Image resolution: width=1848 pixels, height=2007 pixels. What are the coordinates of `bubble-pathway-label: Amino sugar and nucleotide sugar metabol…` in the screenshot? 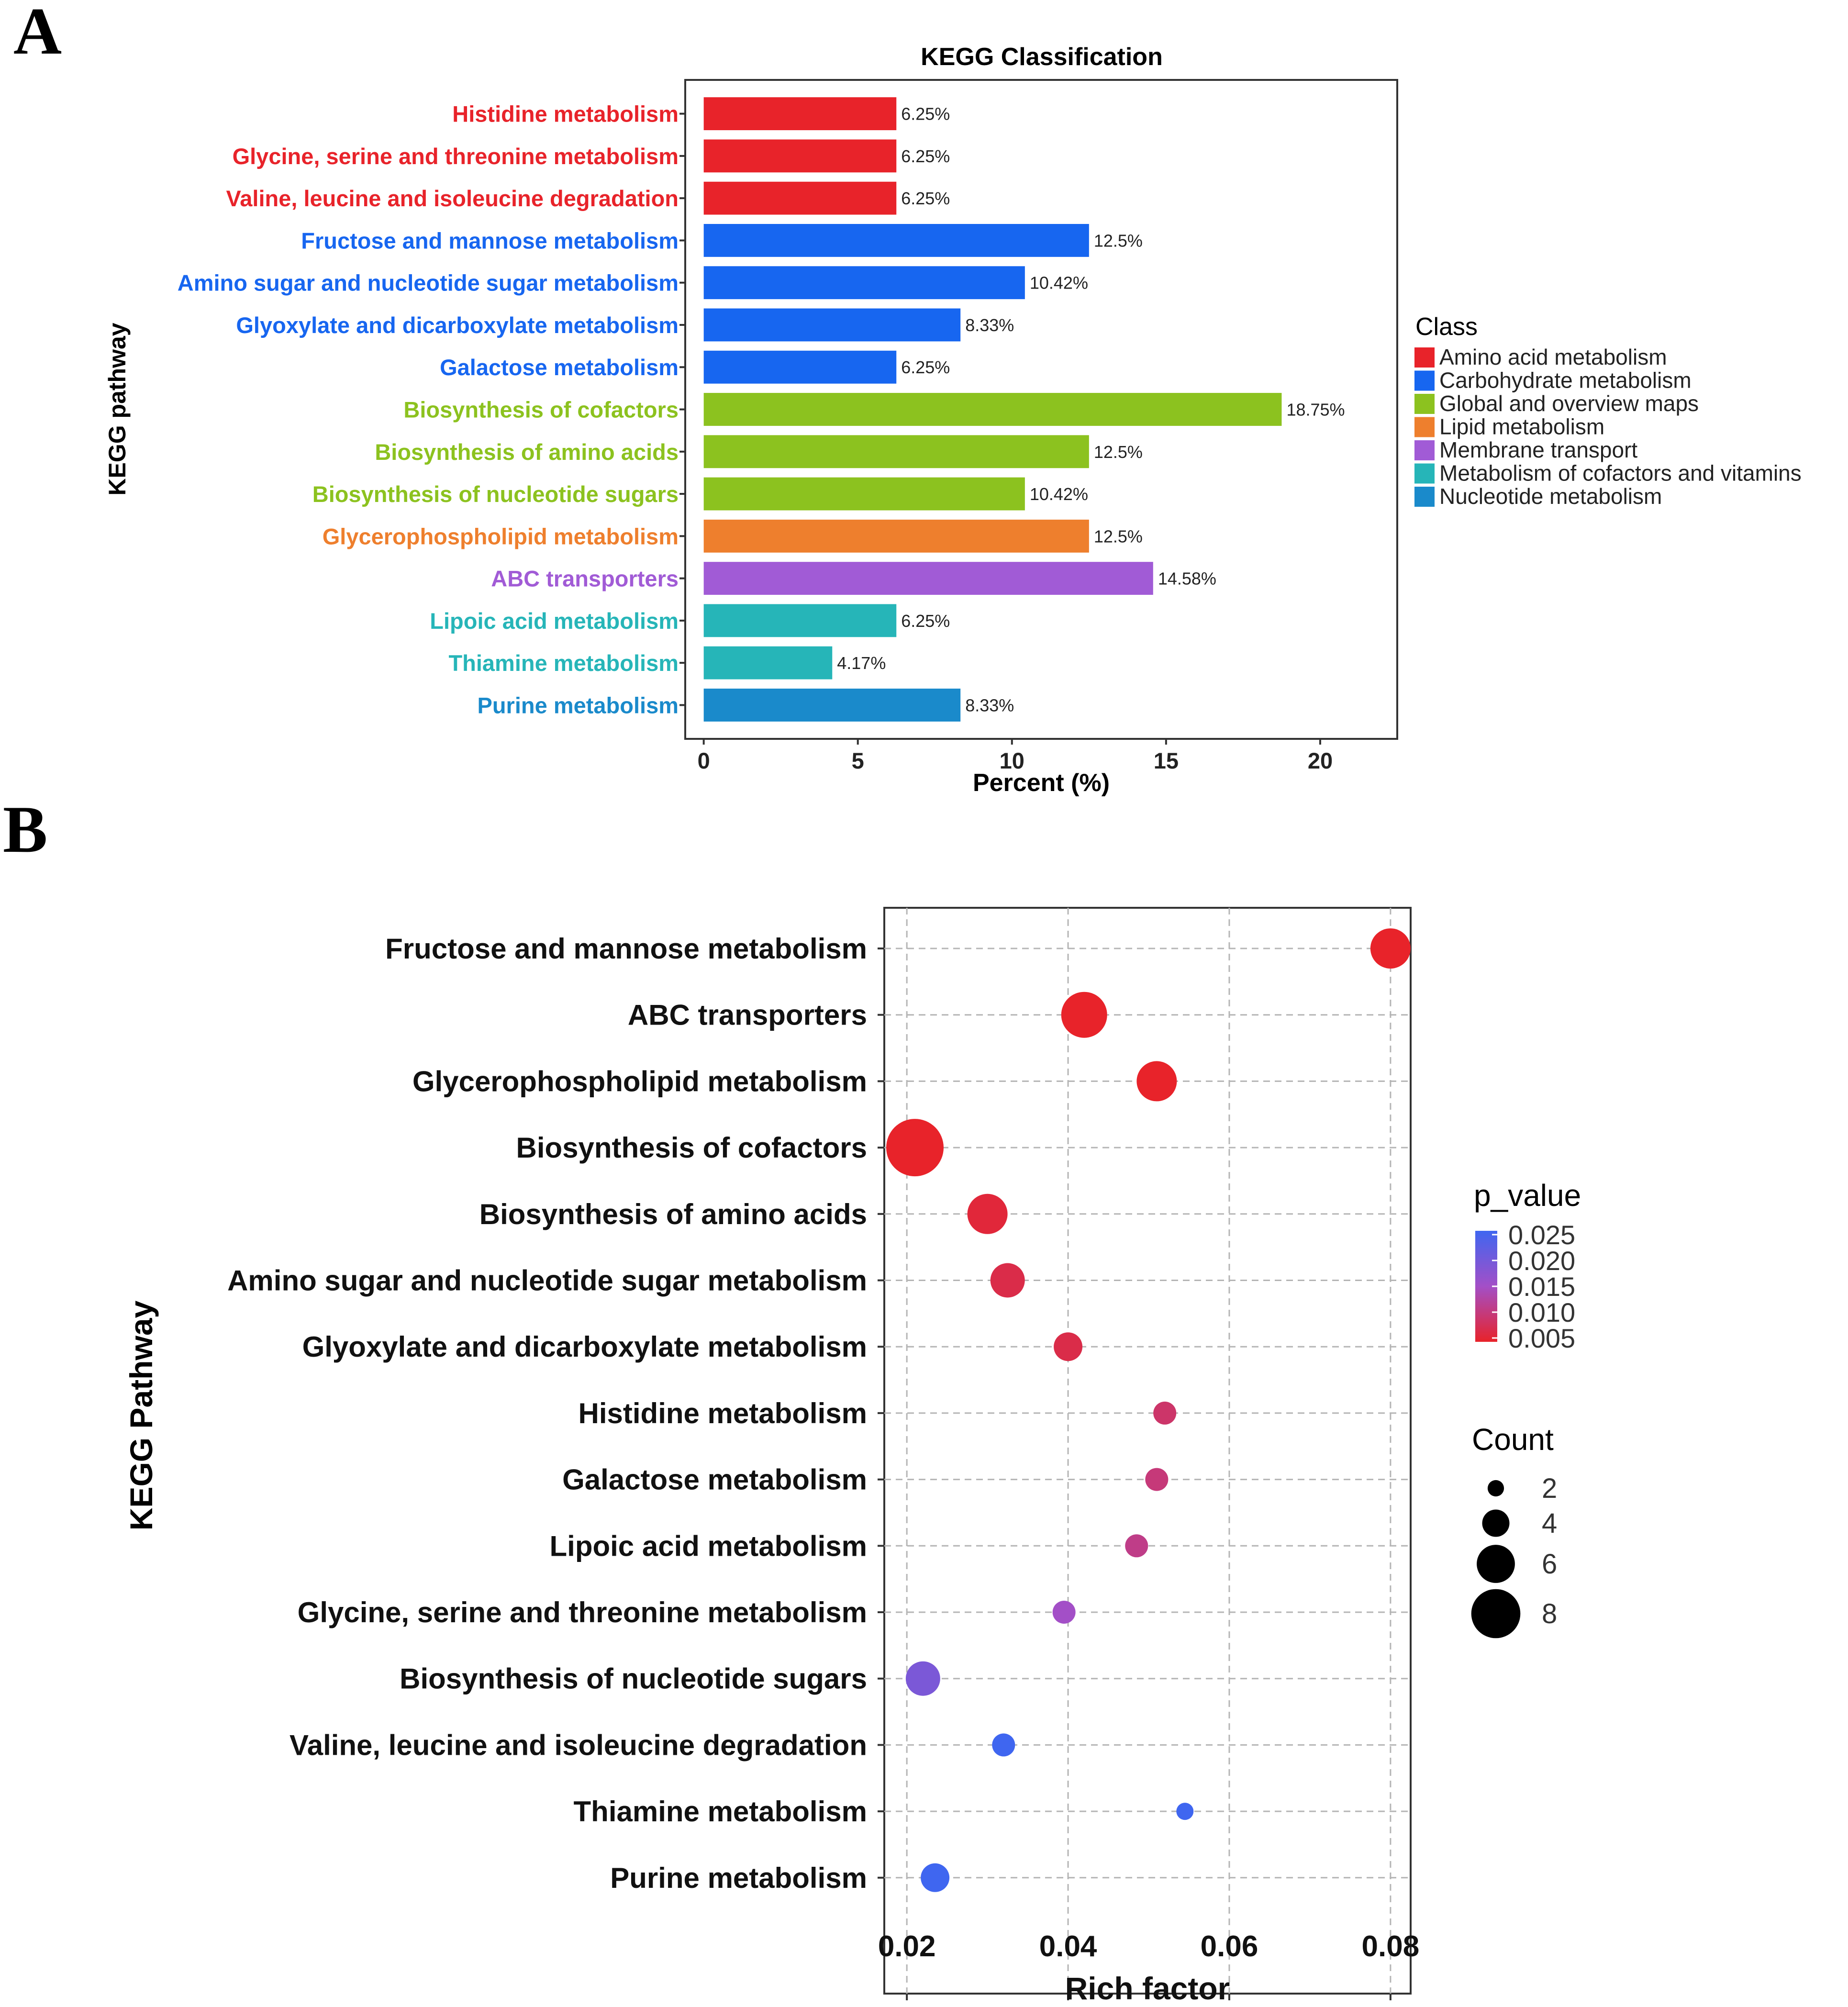 It's located at (547, 1281).